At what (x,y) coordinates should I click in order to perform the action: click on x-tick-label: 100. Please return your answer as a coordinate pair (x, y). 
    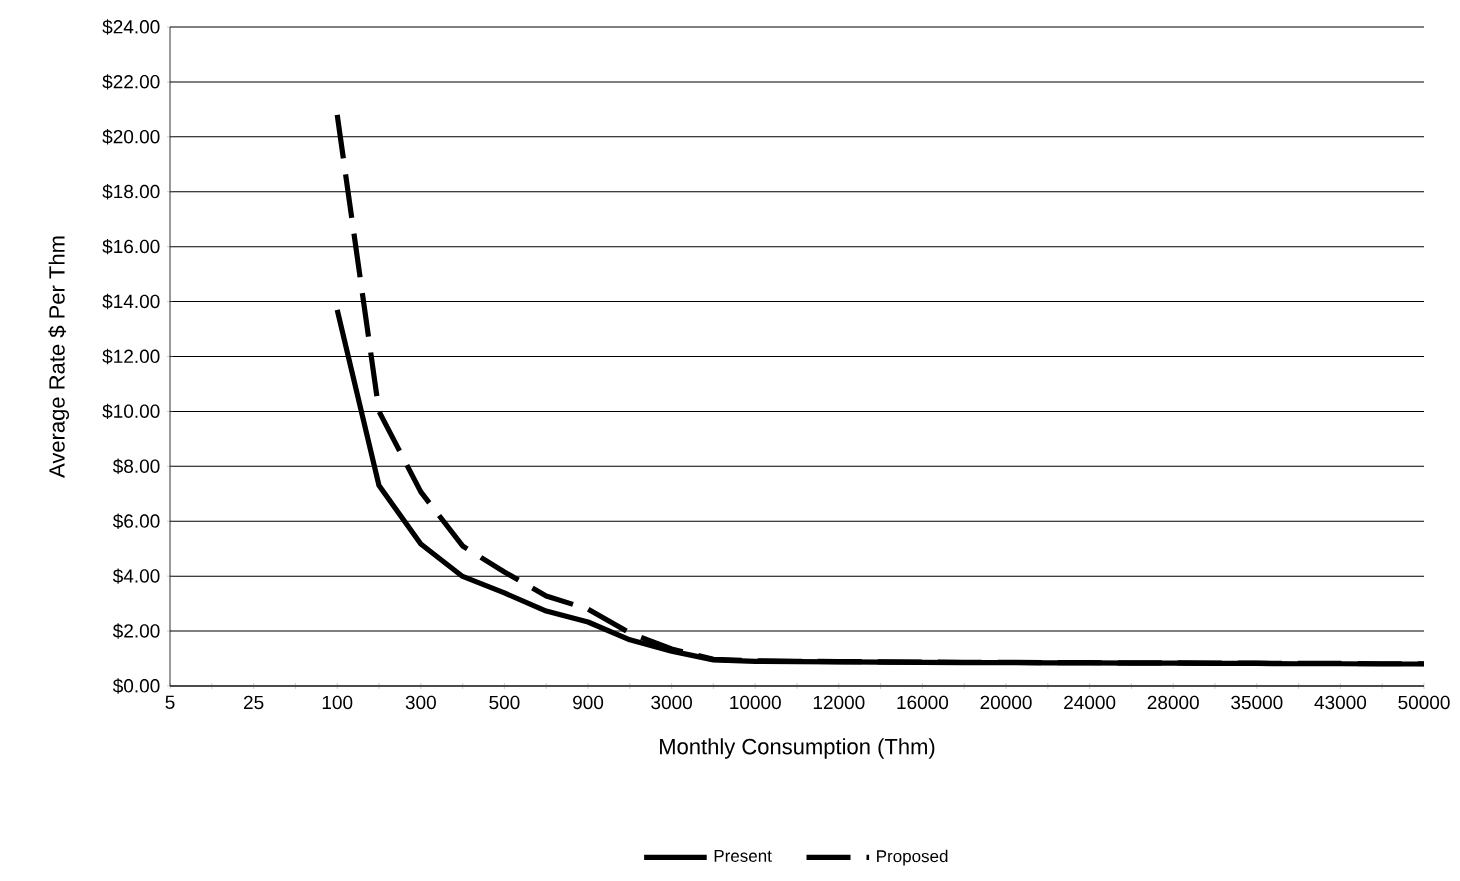
    Looking at the image, I should click on (337, 702).